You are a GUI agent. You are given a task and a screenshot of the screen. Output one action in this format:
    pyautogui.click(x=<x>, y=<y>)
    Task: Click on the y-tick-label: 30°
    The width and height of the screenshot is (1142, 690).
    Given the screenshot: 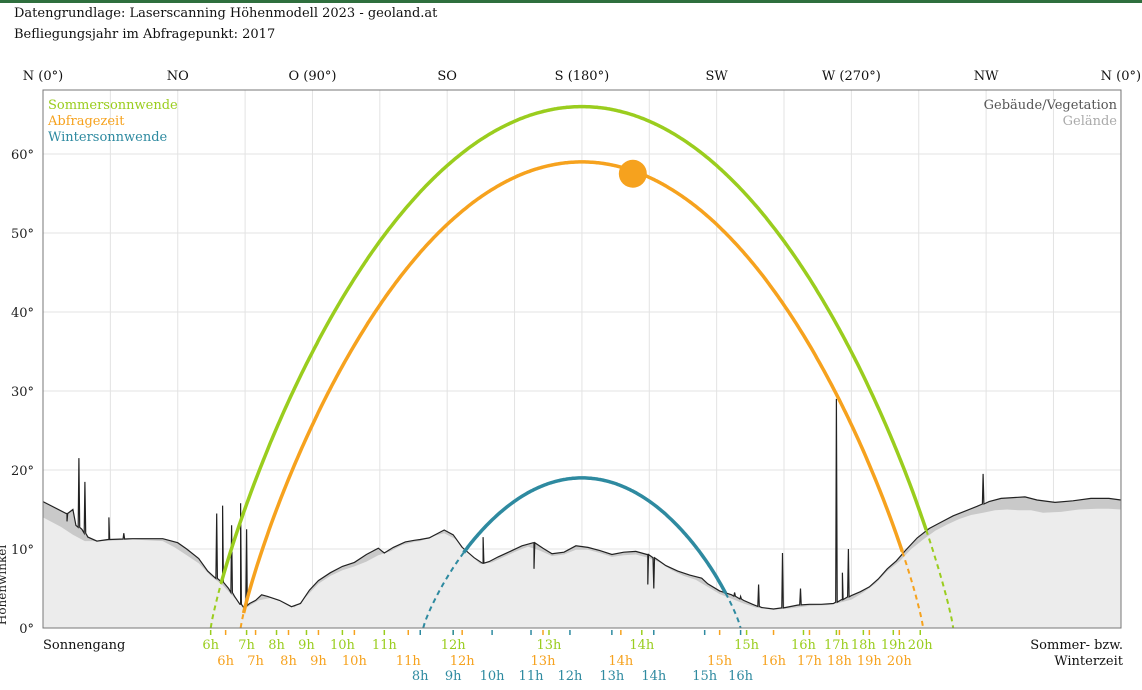 What is the action you would take?
    pyautogui.click(x=22, y=392)
    